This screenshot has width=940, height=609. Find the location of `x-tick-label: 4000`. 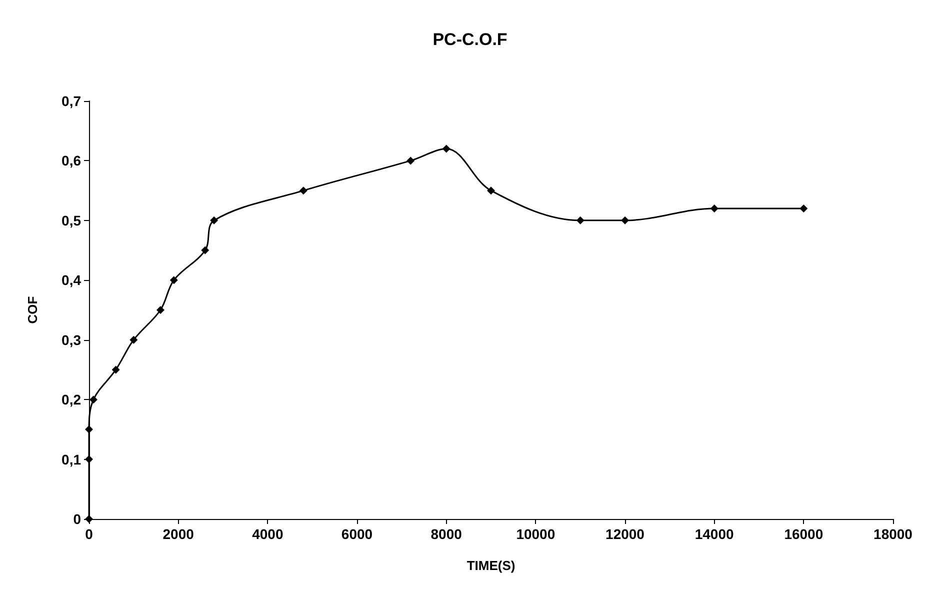

x-tick-label: 4000 is located at coordinates (268, 534).